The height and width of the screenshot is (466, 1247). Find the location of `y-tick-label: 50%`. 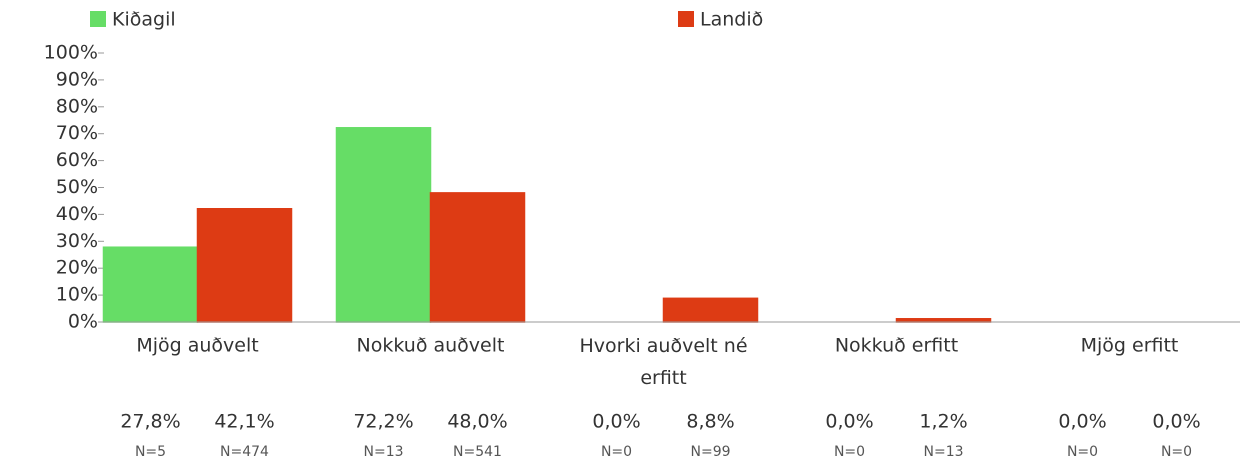

y-tick-label: 50% is located at coordinates (77, 187).